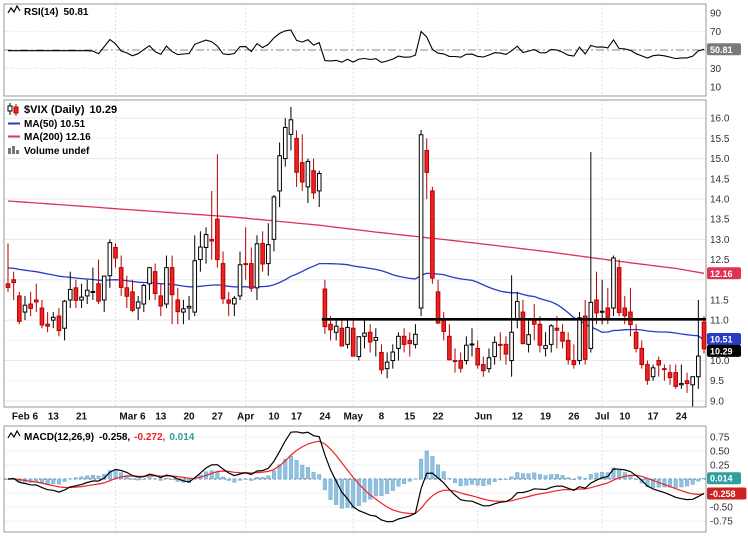 The image size is (748, 536). Describe the element at coordinates (25, 417) in the screenshot. I see `date-axis-label: Feb 6` at that location.